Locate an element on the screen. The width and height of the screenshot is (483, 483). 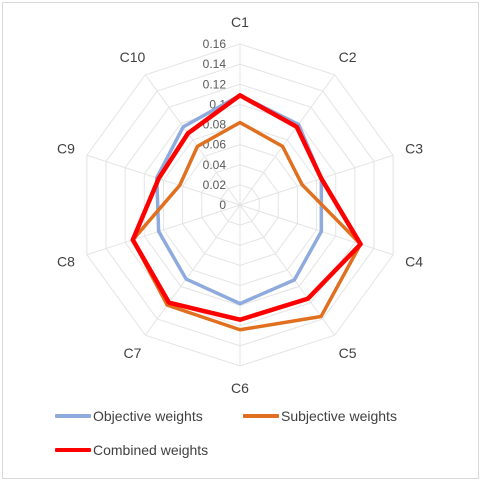
radar-tick-labels: 00.020.040.060.080.10.120.140.16 is located at coordinates (215, 124).